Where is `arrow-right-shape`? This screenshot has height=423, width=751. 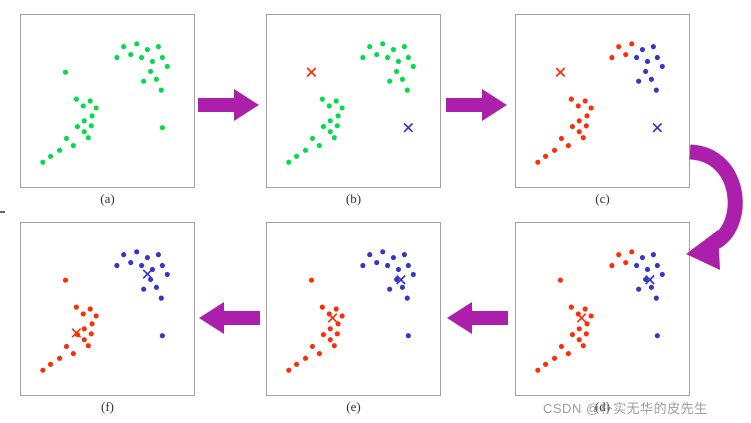 arrow-right-shape is located at coordinates (228, 105).